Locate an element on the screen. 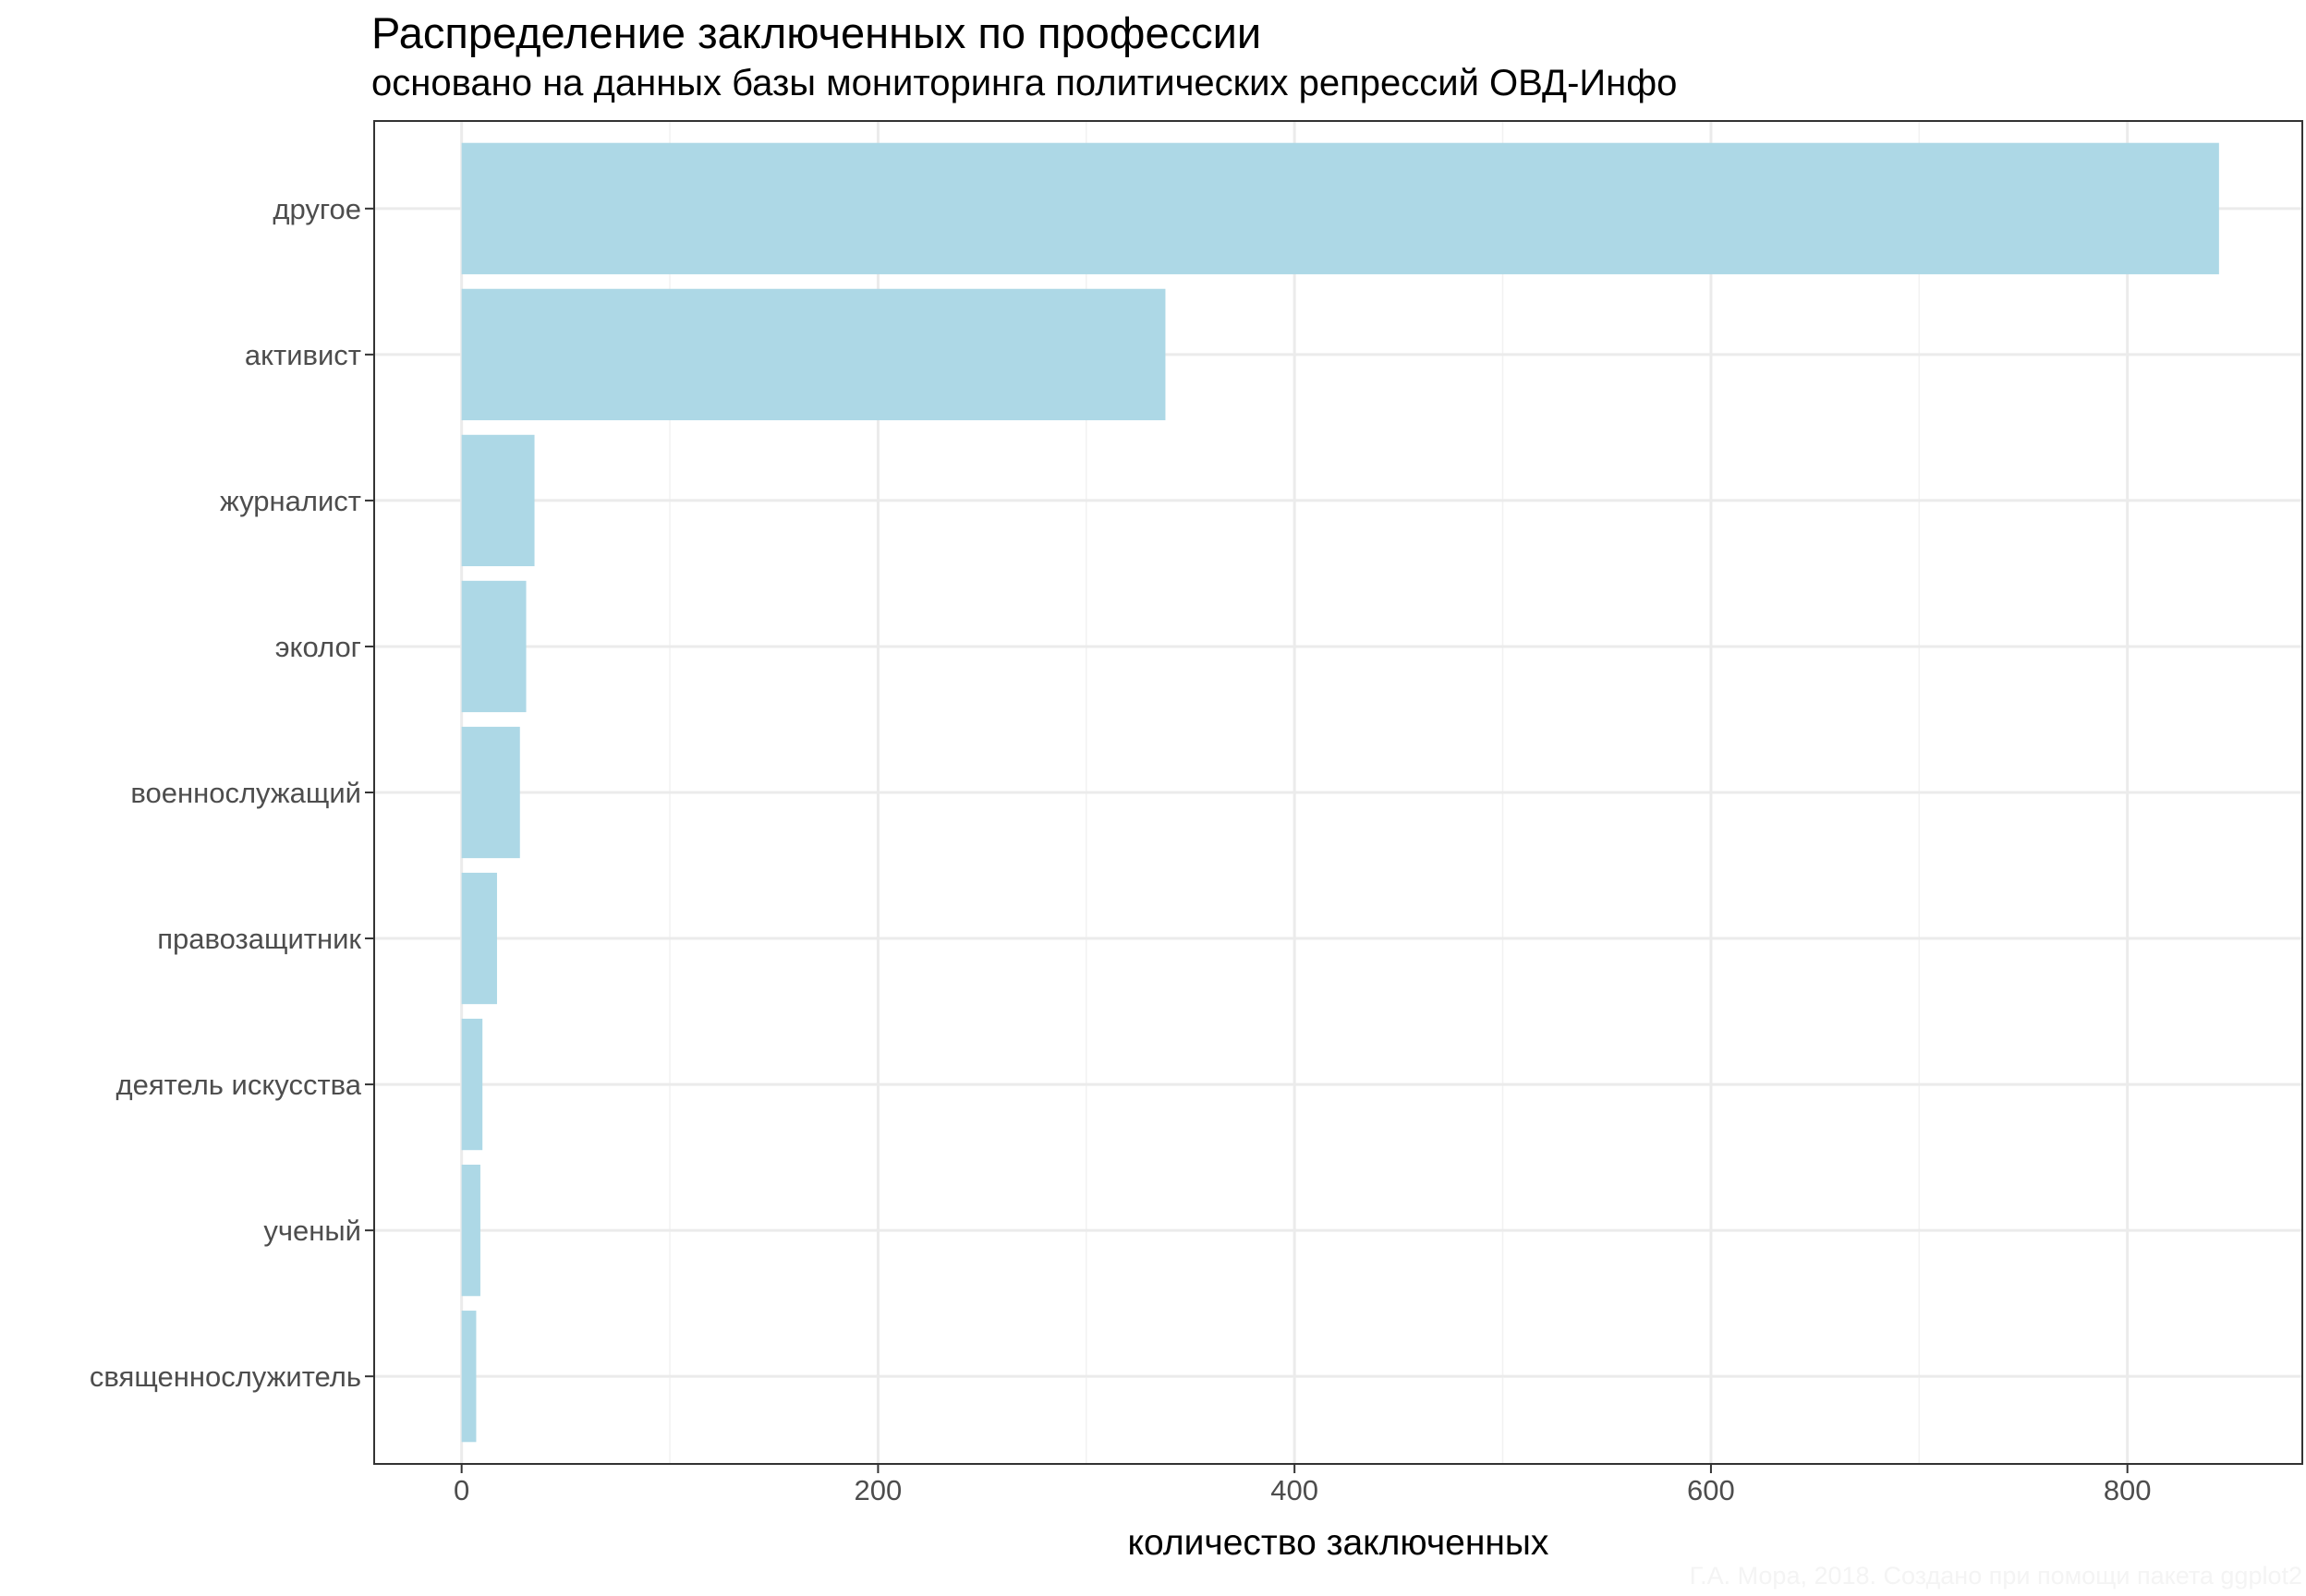  x-tick-label: 0 is located at coordinates (461, 1490).